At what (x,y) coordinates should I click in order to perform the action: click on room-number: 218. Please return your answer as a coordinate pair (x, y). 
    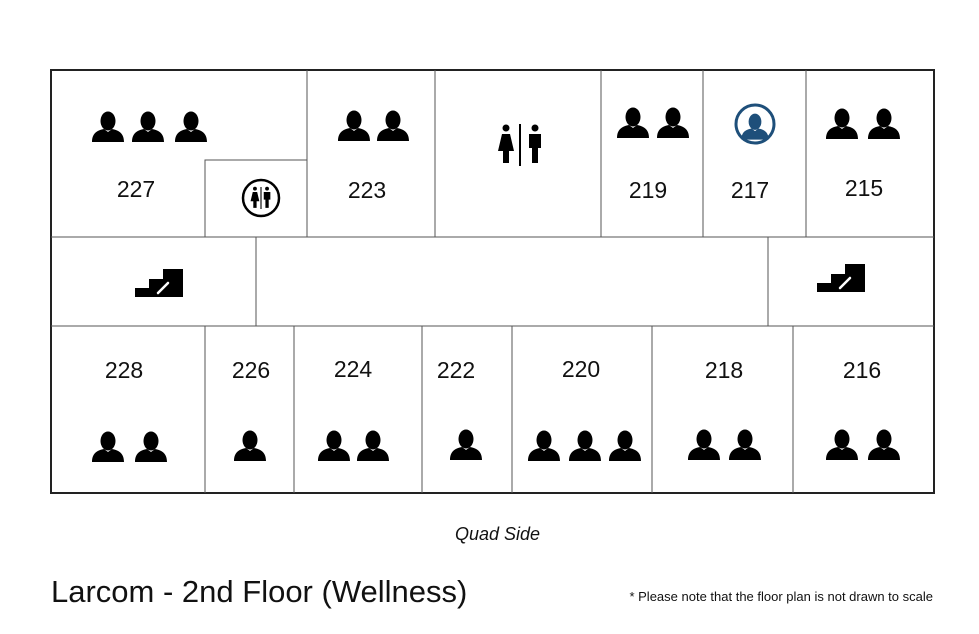
    Looking at the image, I should click on (724, 370).